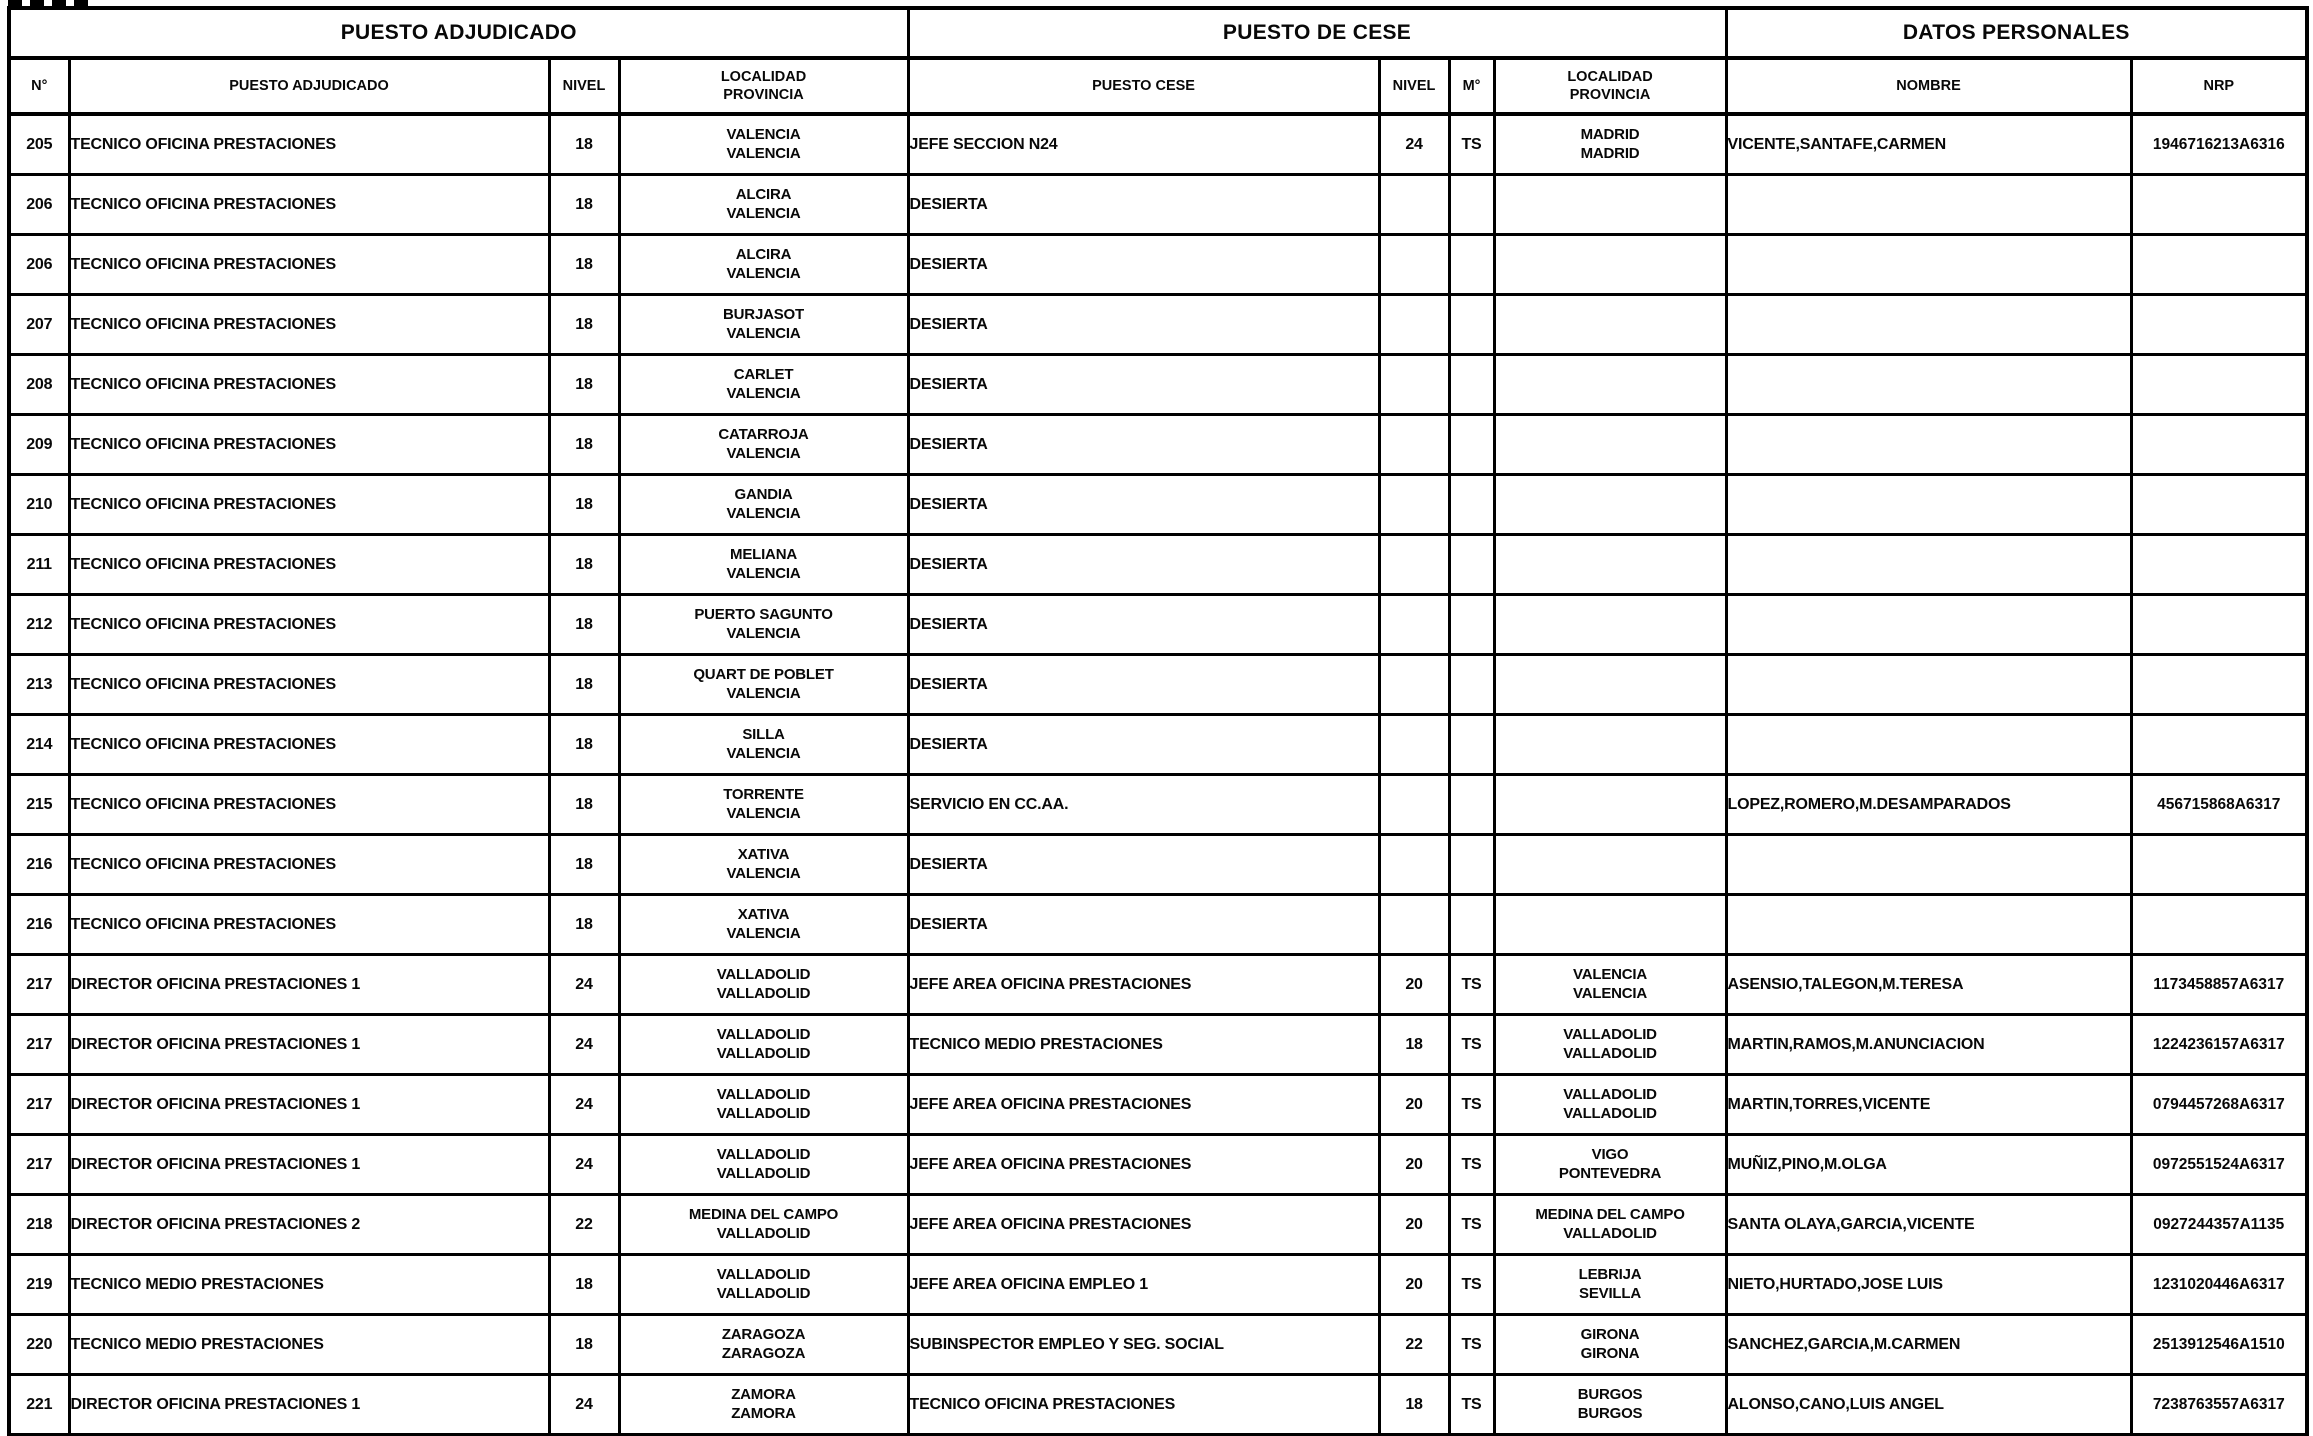 The height and width of the screenshot is (1436, 2313). Describe the element at coordinates (2016, 33) in the screenshot. I see `group-header-datos-personales: DATOS PERSONALES` at that location.